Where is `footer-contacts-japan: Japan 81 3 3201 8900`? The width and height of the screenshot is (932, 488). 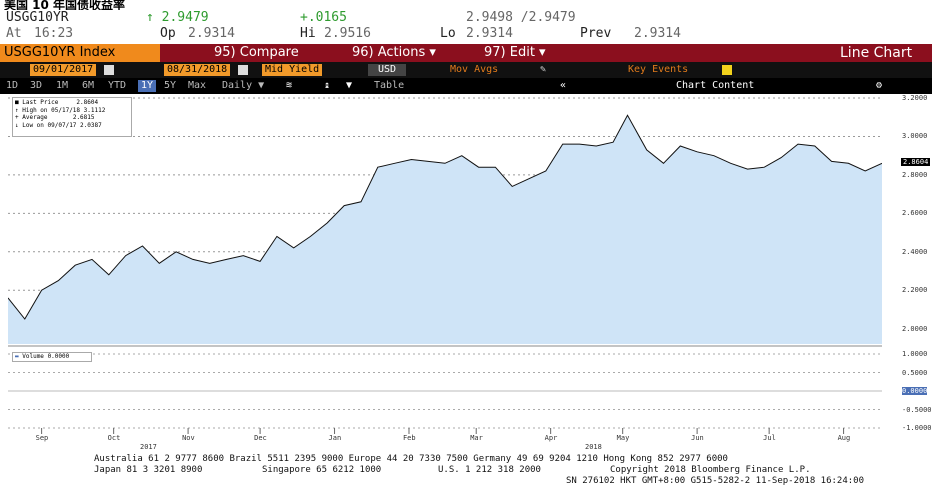 footer-contacts-japan: Japan 81 3 3201 8900 is located at coordinates (148, 470).